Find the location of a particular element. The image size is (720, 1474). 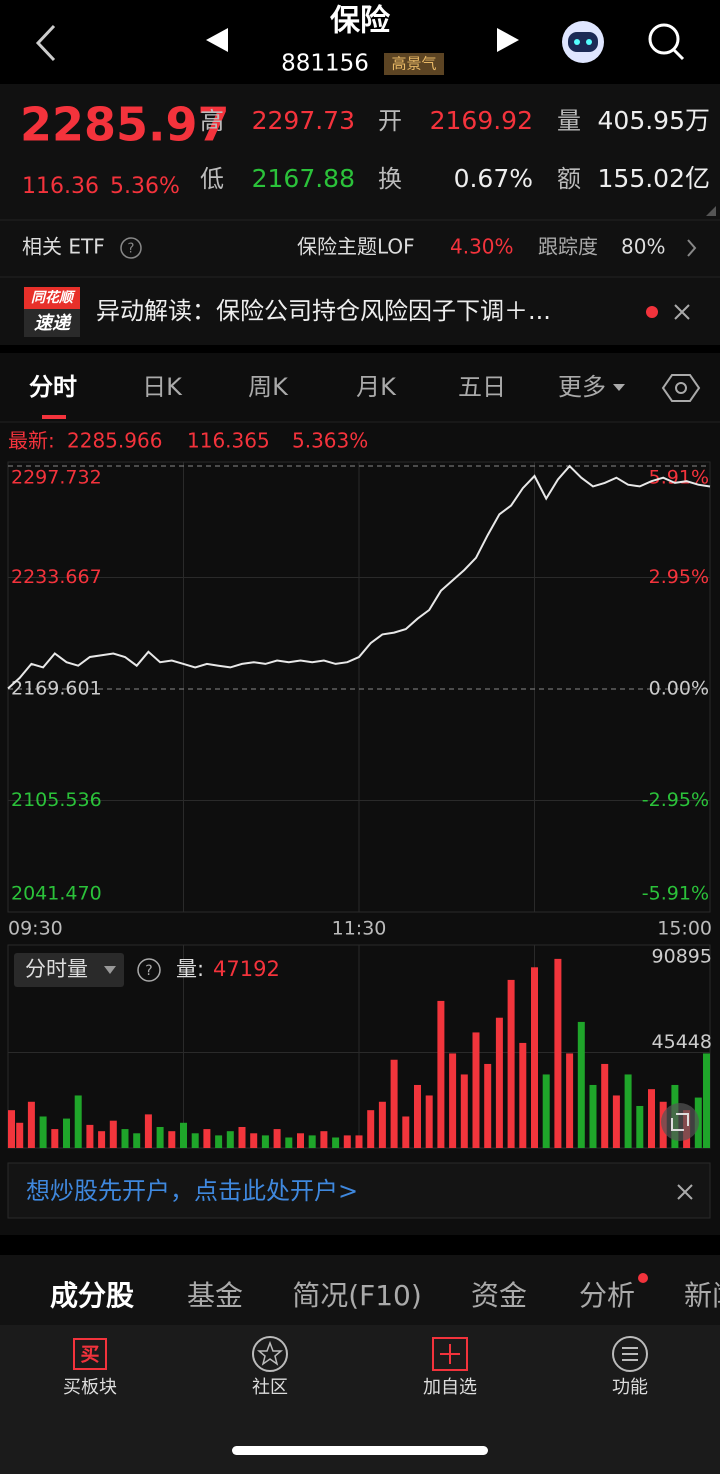

y2-tick-label: -2.95% is located at coordinates (675, 800).